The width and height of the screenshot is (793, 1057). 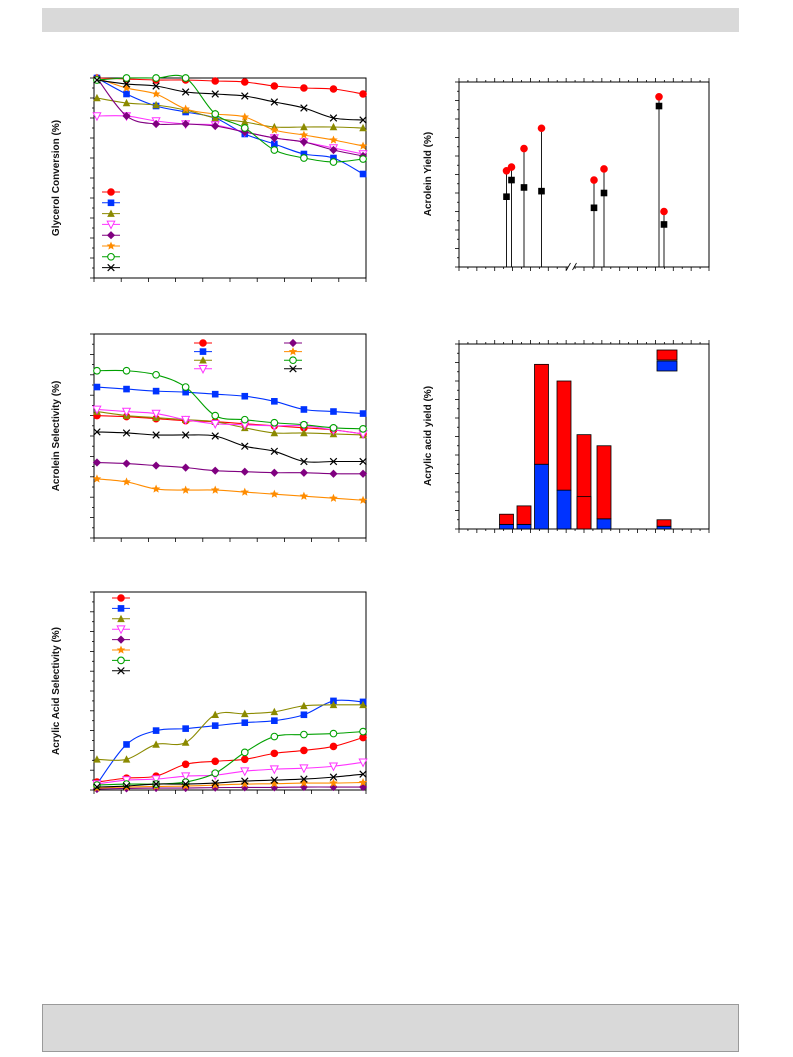 What do you see at coordinates (209, 437) in the screenshot?
I see `acrolein-selectivity-chart: Acrolein Selectivity (%)` at bounding box center [209, 437].